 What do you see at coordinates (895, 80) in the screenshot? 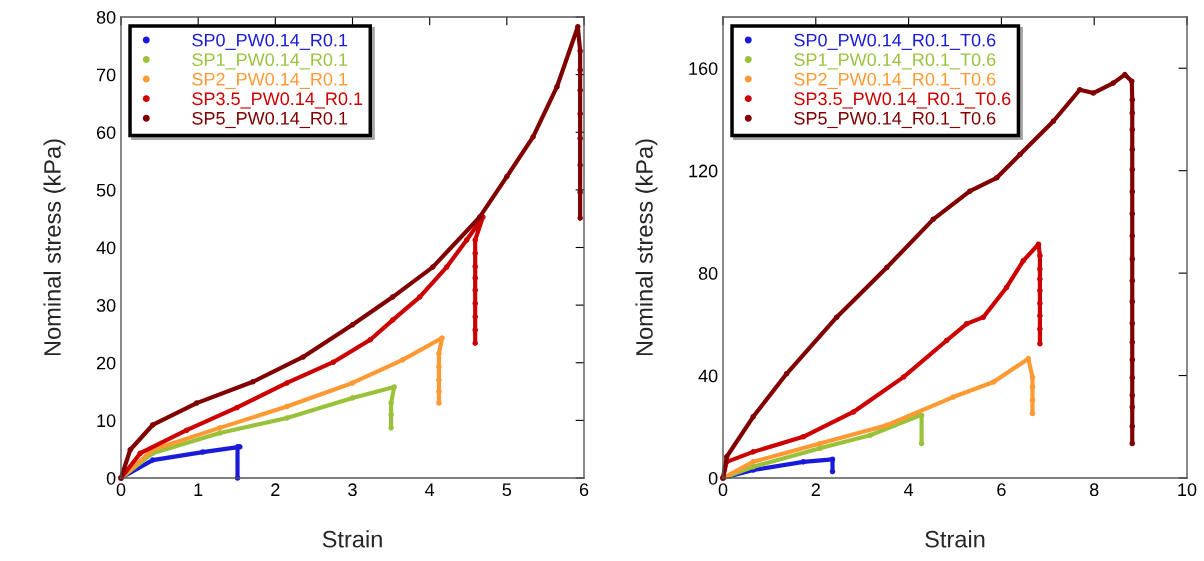
I see `legend-label: SP2_PW0.14_R0.1_T0.6` at bounding box center [895, 80].